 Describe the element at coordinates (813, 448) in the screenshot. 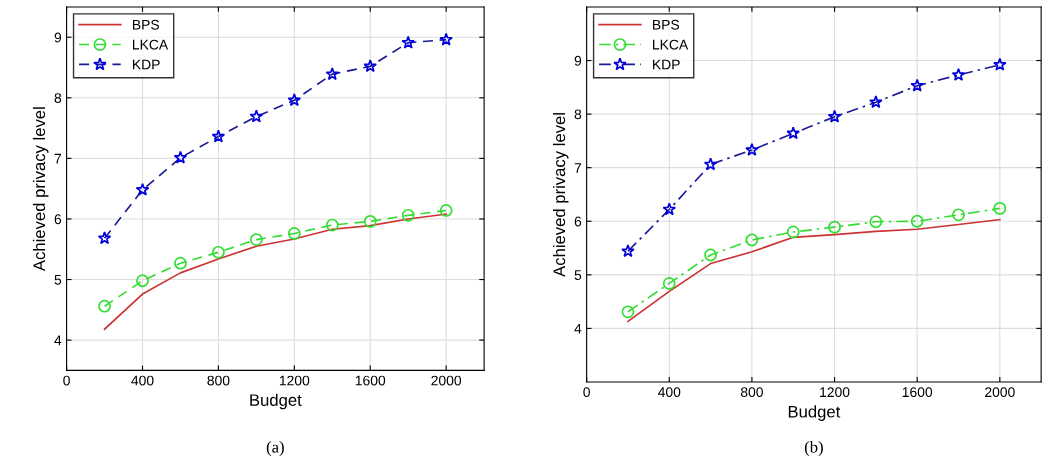

I see `text: (b)` at that location.